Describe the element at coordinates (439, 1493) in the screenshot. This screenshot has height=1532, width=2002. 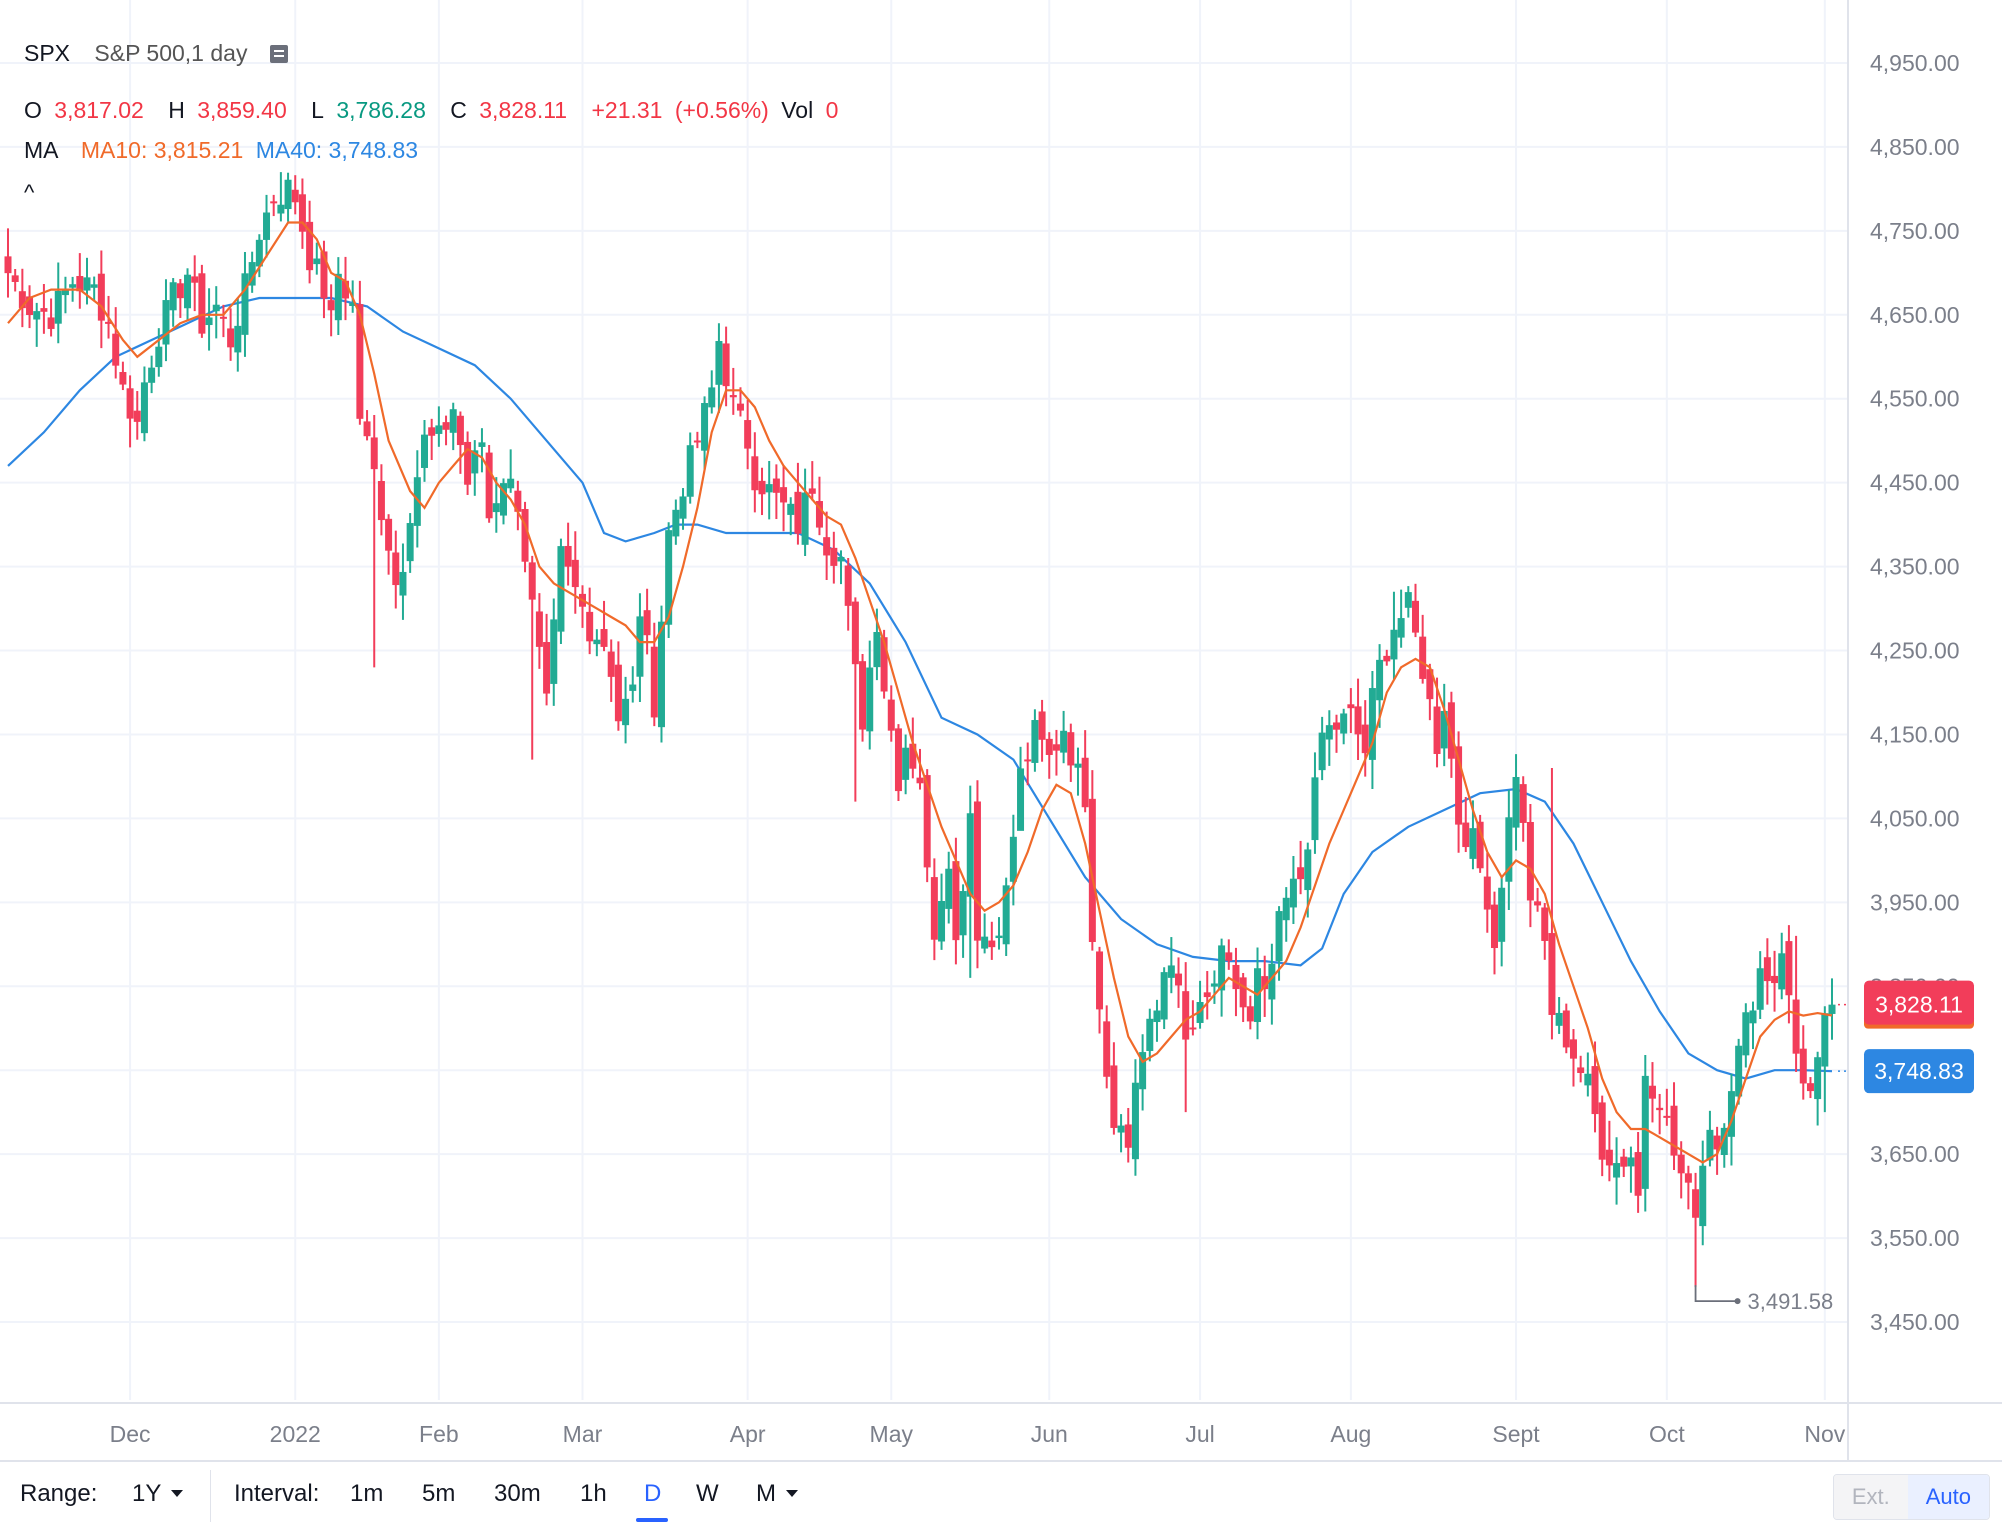
I see `interval-5m: 5m` at that location.